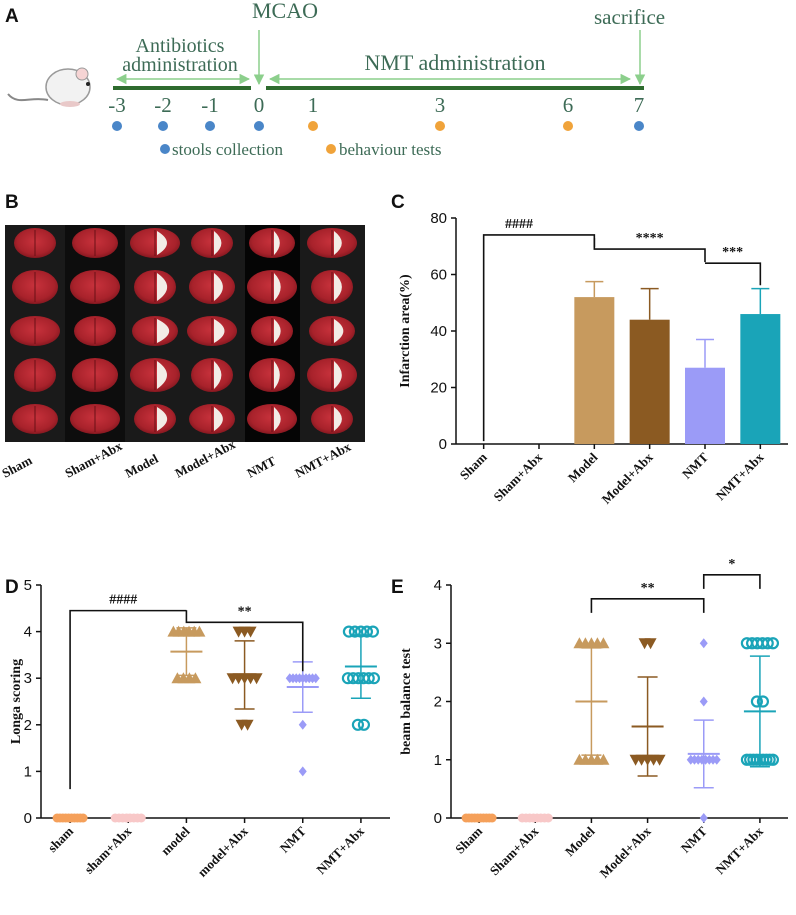 This screenshot has width=796, height=915. What do you see at coordinates (12, 587) in the screenshot?
I see `panel-letter-d: D` at bounding box center [12, 587].